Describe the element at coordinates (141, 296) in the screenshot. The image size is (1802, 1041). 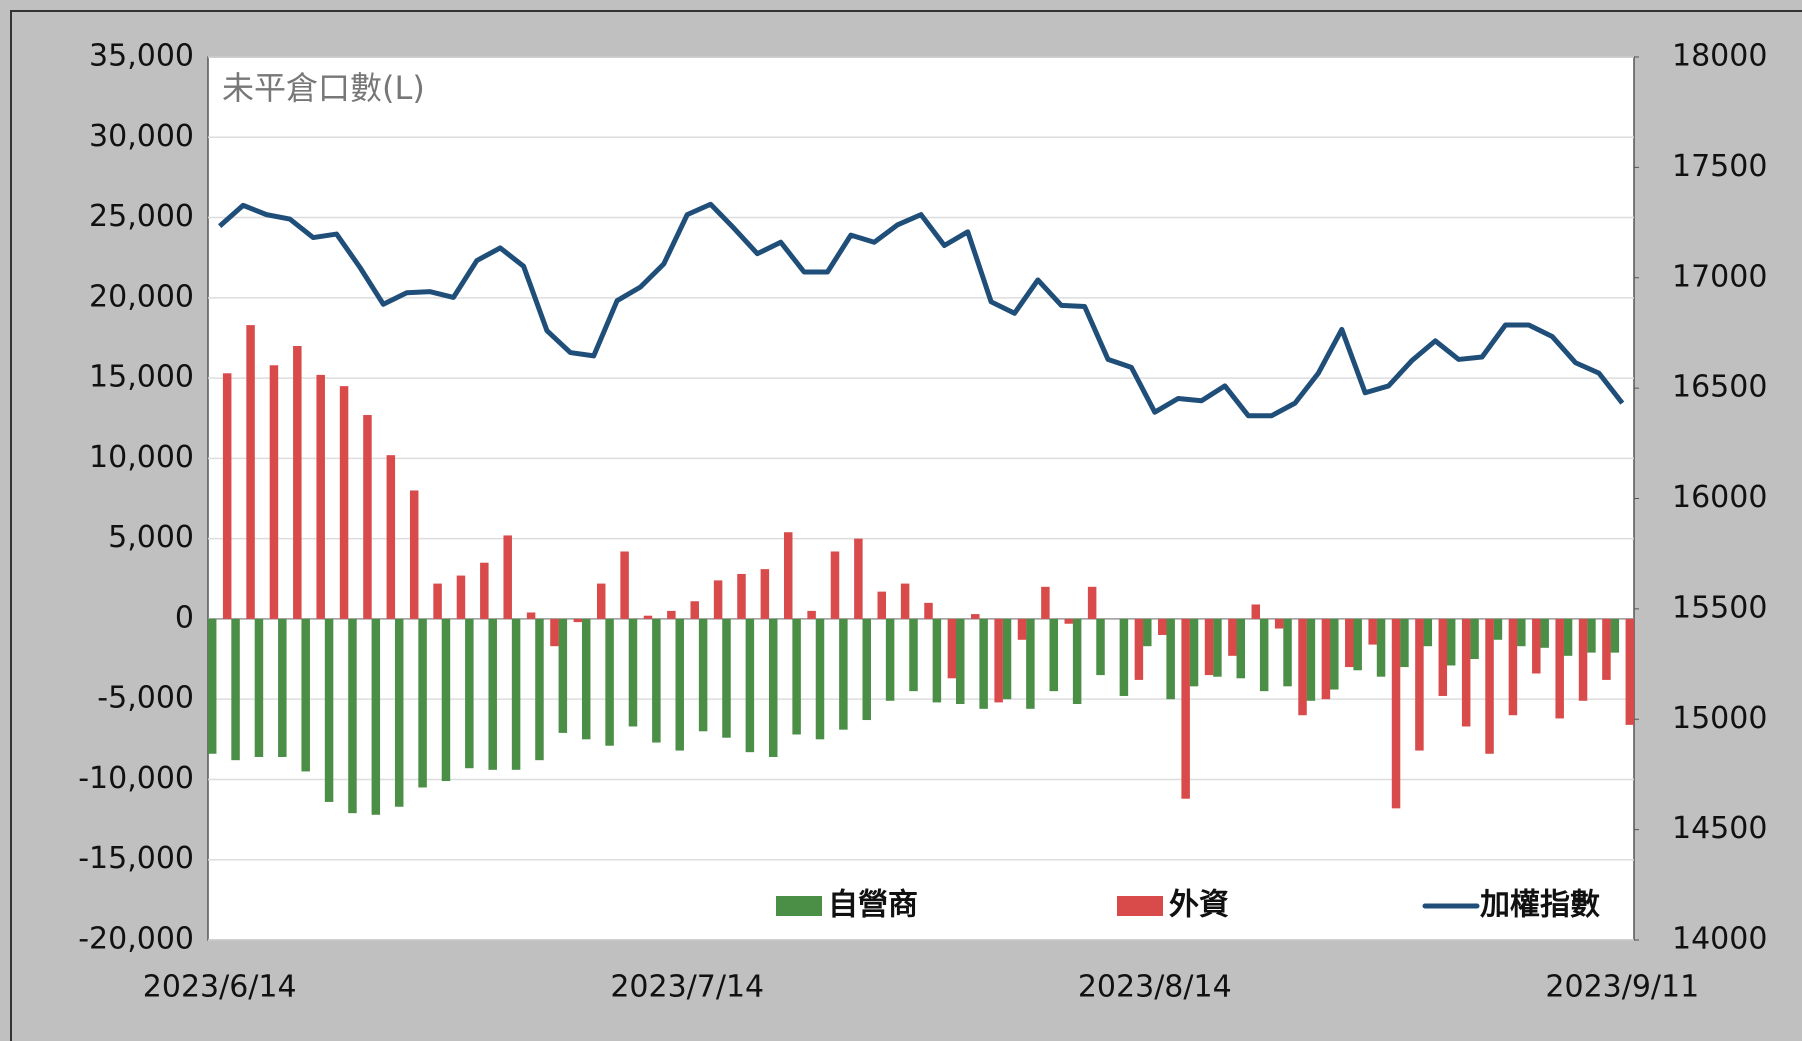
I see `y-tick-label: 20,000` at that location.